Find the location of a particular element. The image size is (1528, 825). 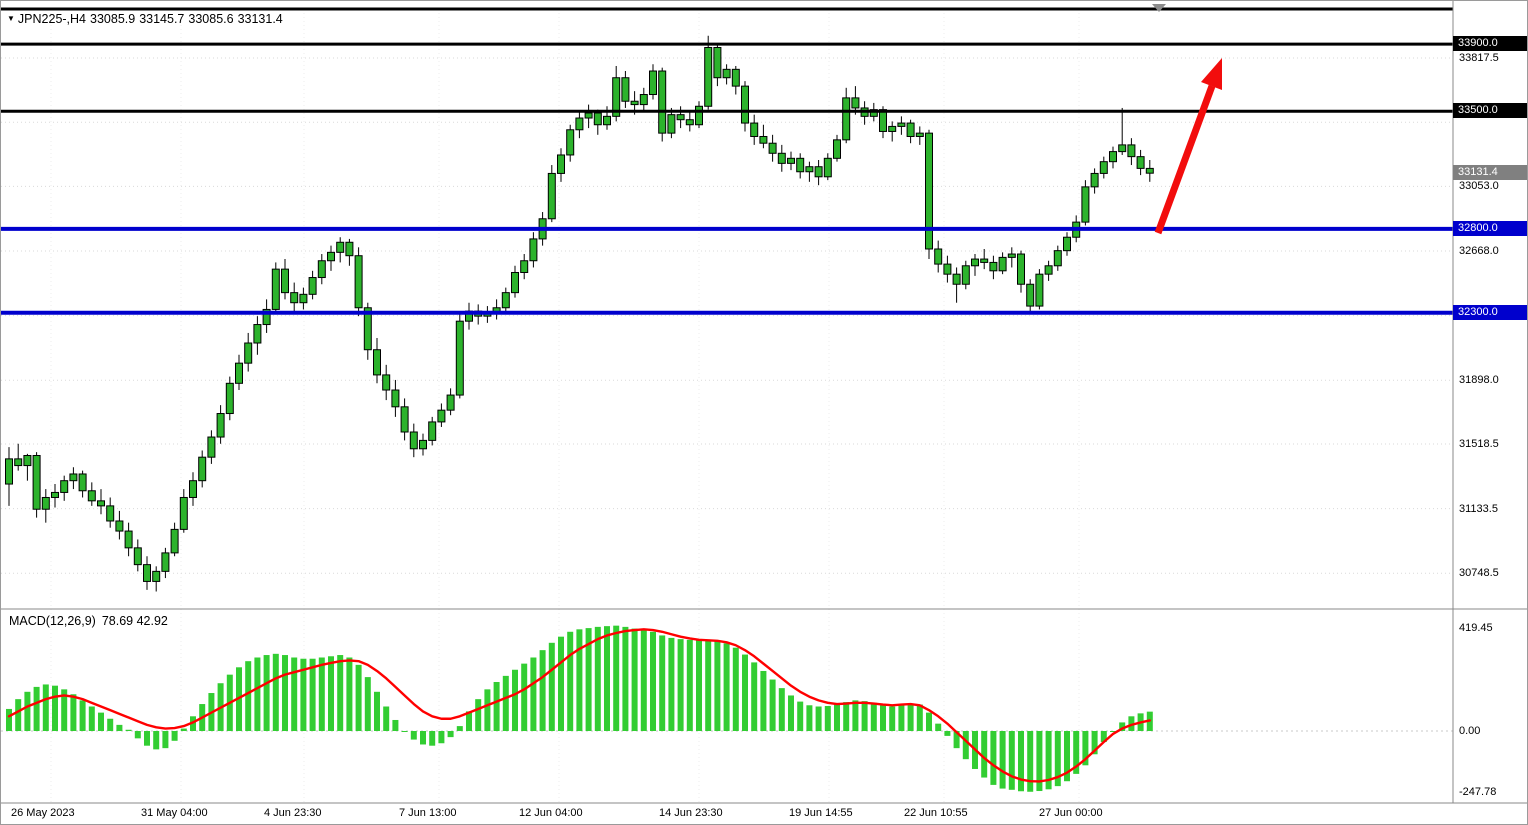

dropdown-triangle-icon: ▼ is located at coordinates (11, 18).